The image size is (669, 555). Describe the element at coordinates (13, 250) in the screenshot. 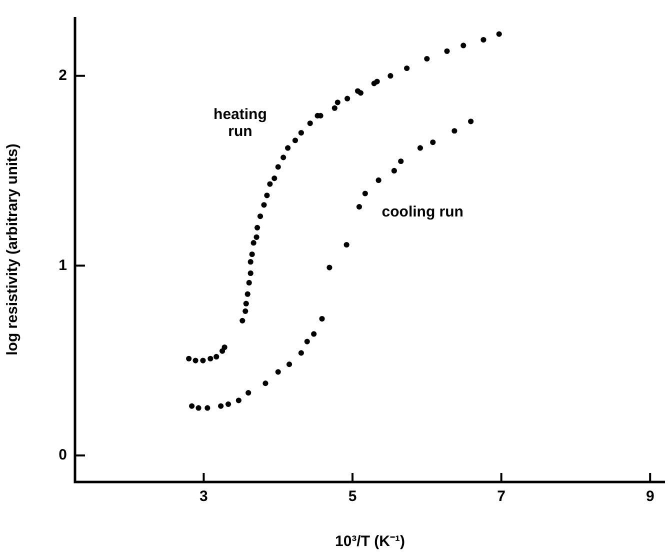

I see `y-axis-title: log resistivity (arbitrary units)` at that location.